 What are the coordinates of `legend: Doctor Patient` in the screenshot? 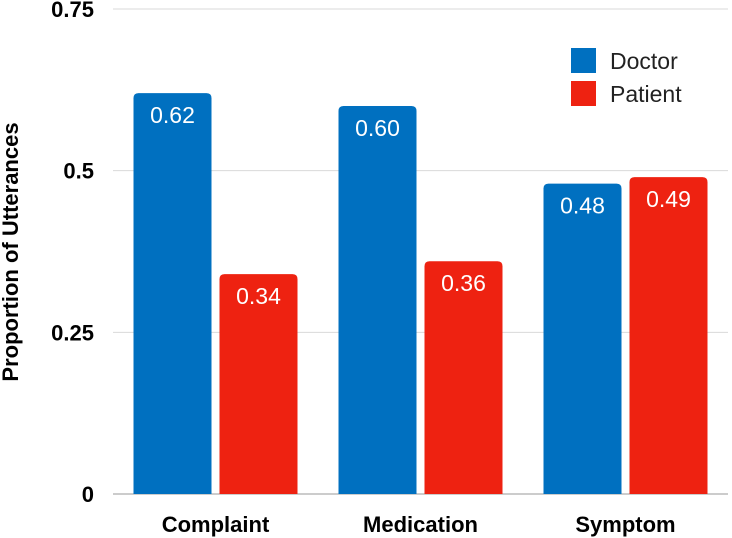 It's located at (626, 77).